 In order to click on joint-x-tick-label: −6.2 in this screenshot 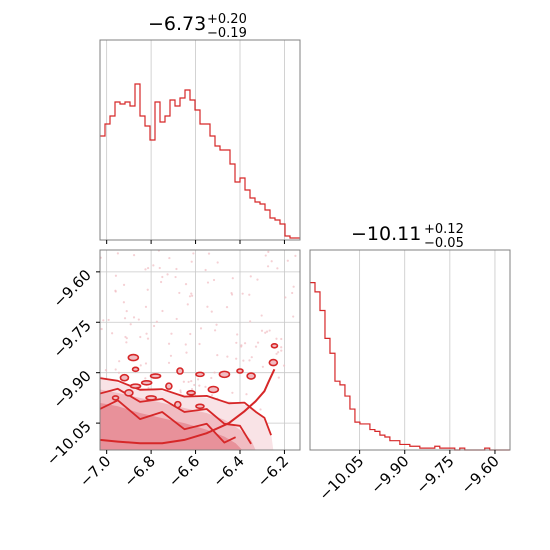, I will do `click(273, 471)`.